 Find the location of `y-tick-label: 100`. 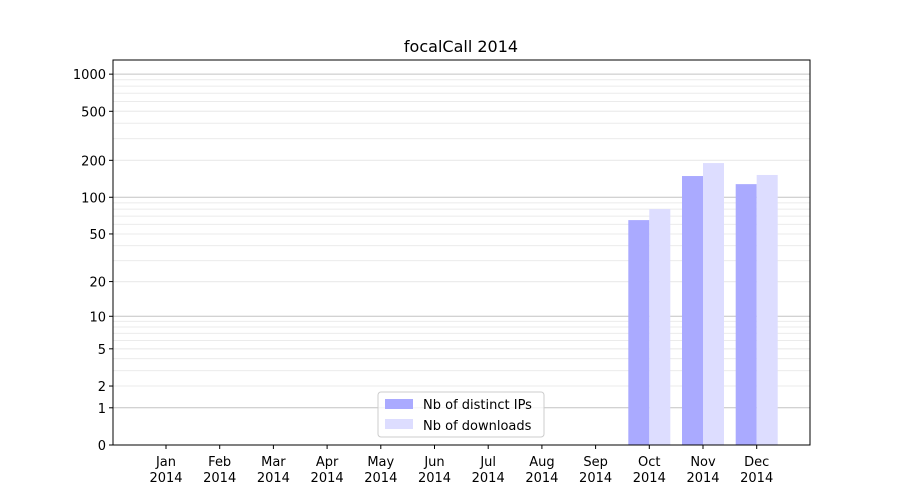

y-tick-label: 100 is located at coordinates (93, 198).